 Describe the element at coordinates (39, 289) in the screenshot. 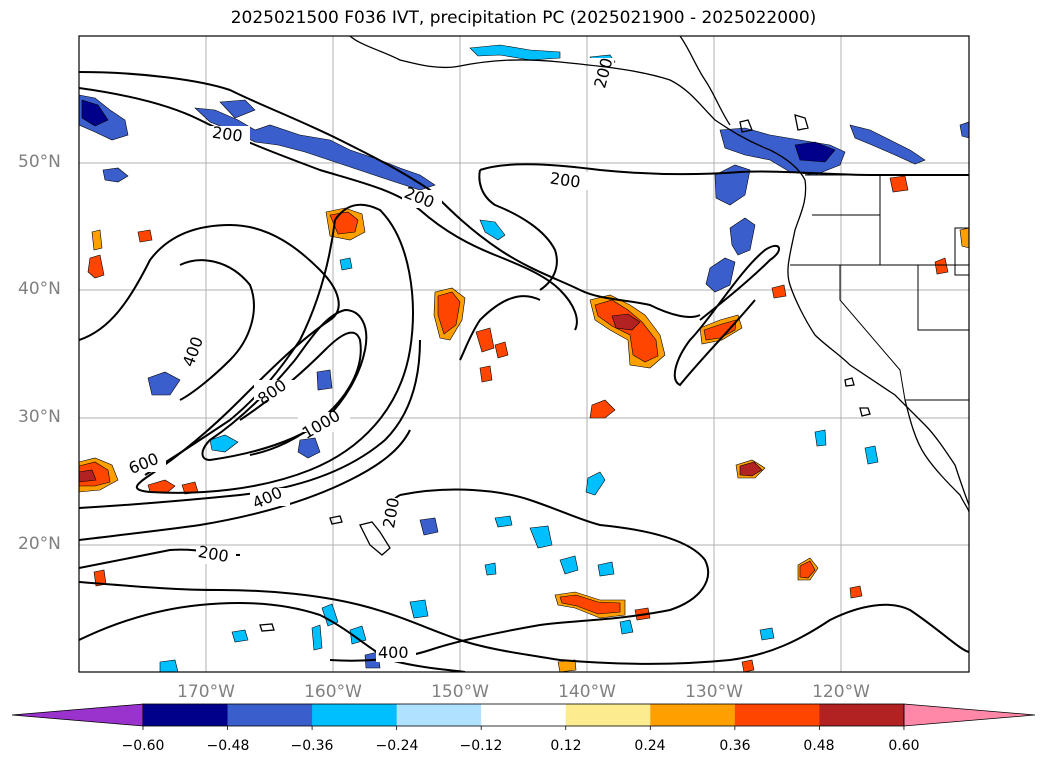

I see `lat-label: 40°N` at that location.